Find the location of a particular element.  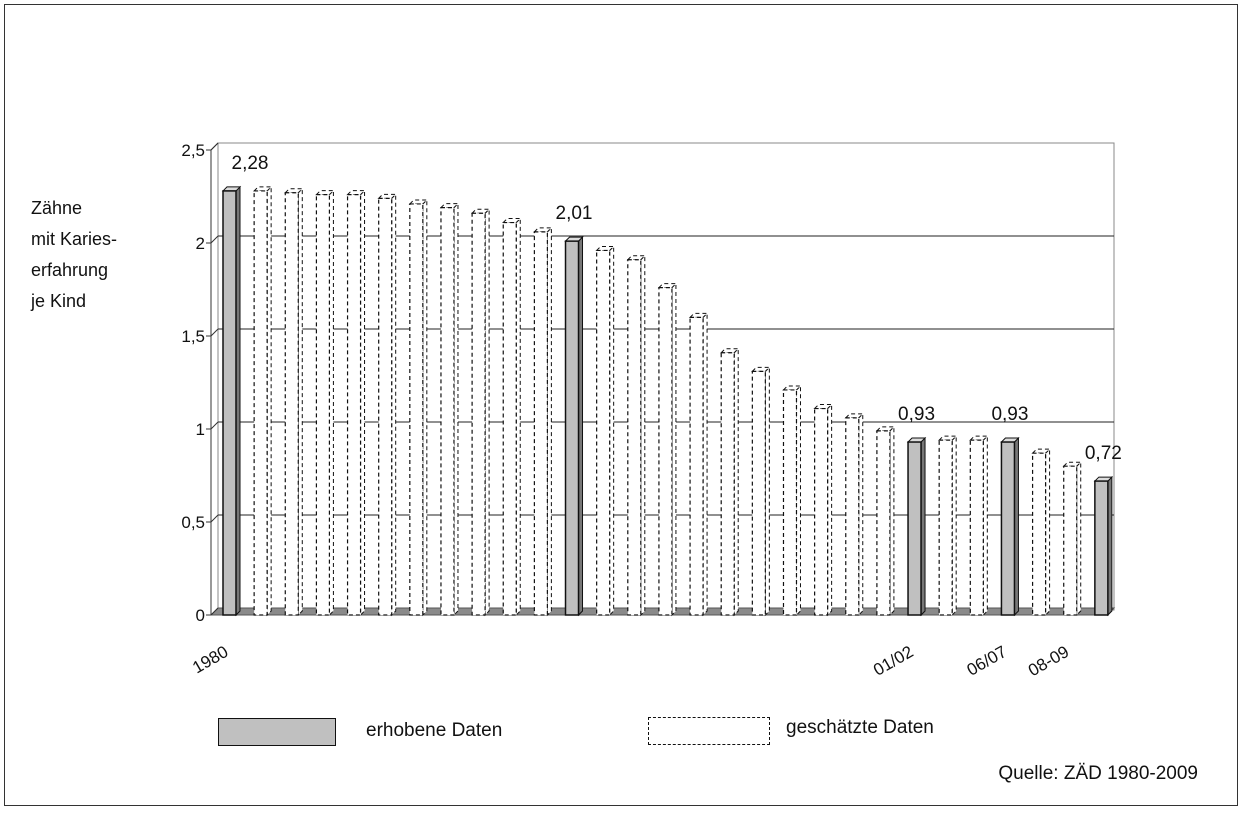

x-tick-label: 08-09 is located at coordinates (1048, 661).